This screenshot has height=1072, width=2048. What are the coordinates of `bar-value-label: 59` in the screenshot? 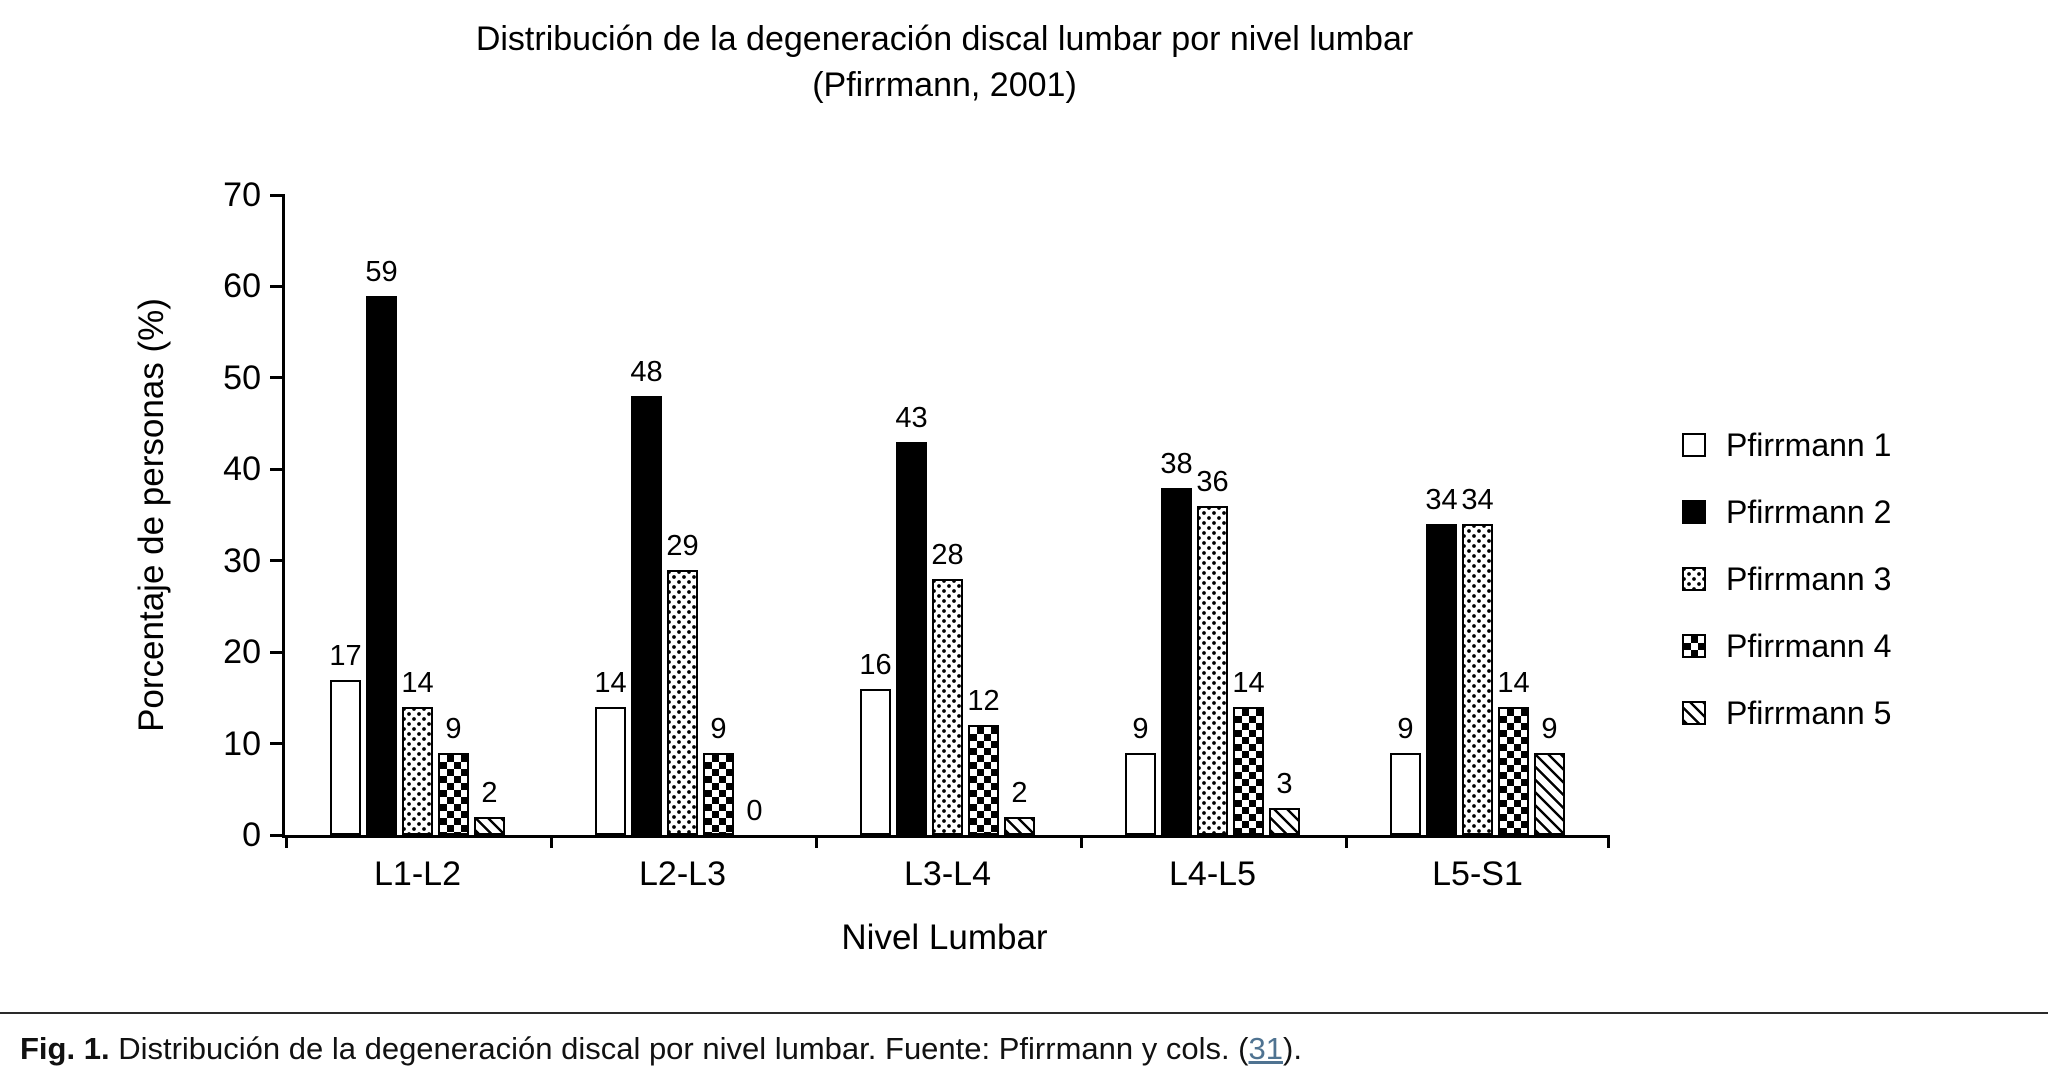 It's located at (381, 271).